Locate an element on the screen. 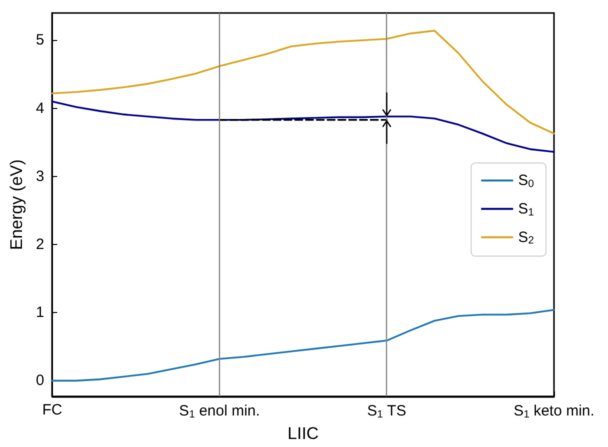 This screenshot has width=608, height=447. y-axis-title: Energy (eV) is located at coordinates (16, 204).